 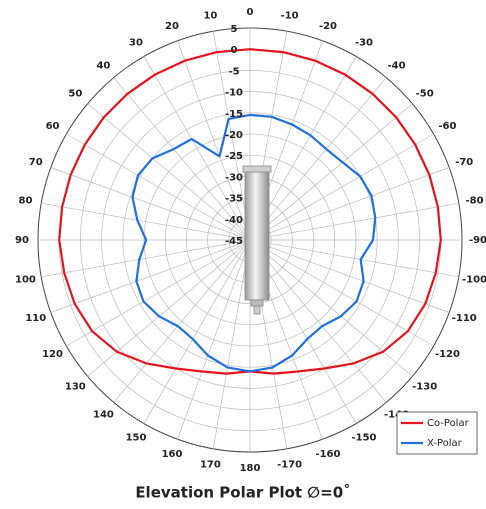 I want to click on theta-tick-label: -30, so click(x=364, y=43).